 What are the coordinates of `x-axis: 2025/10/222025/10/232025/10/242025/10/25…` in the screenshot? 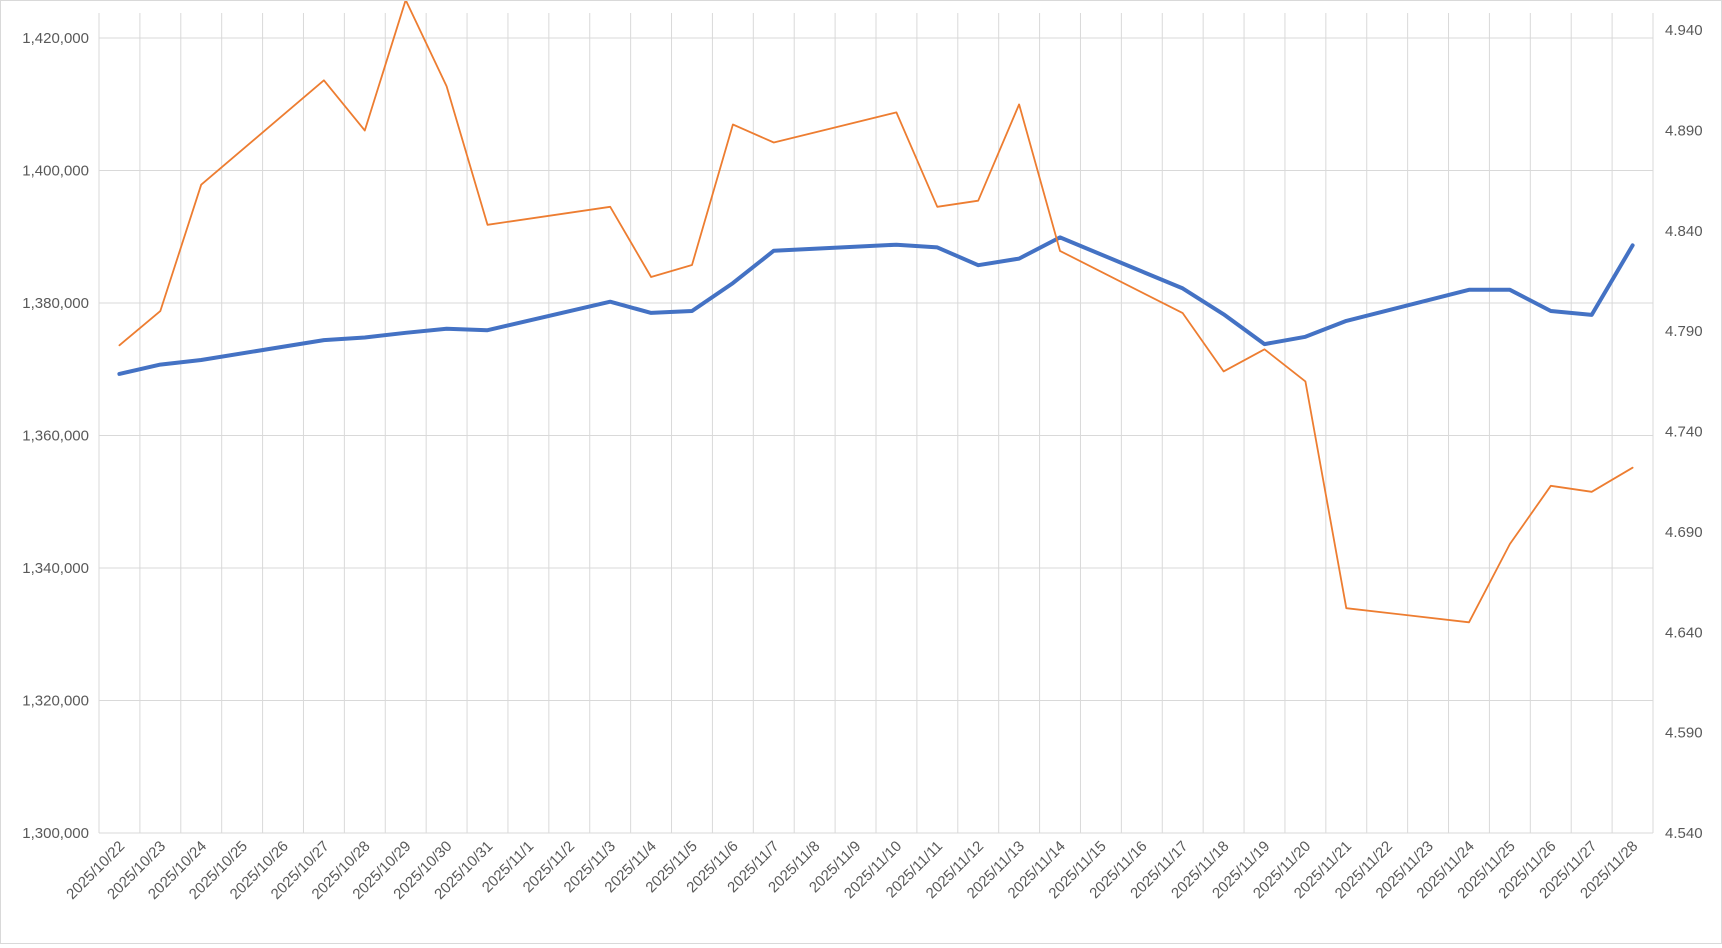 It's located at (852, 870).